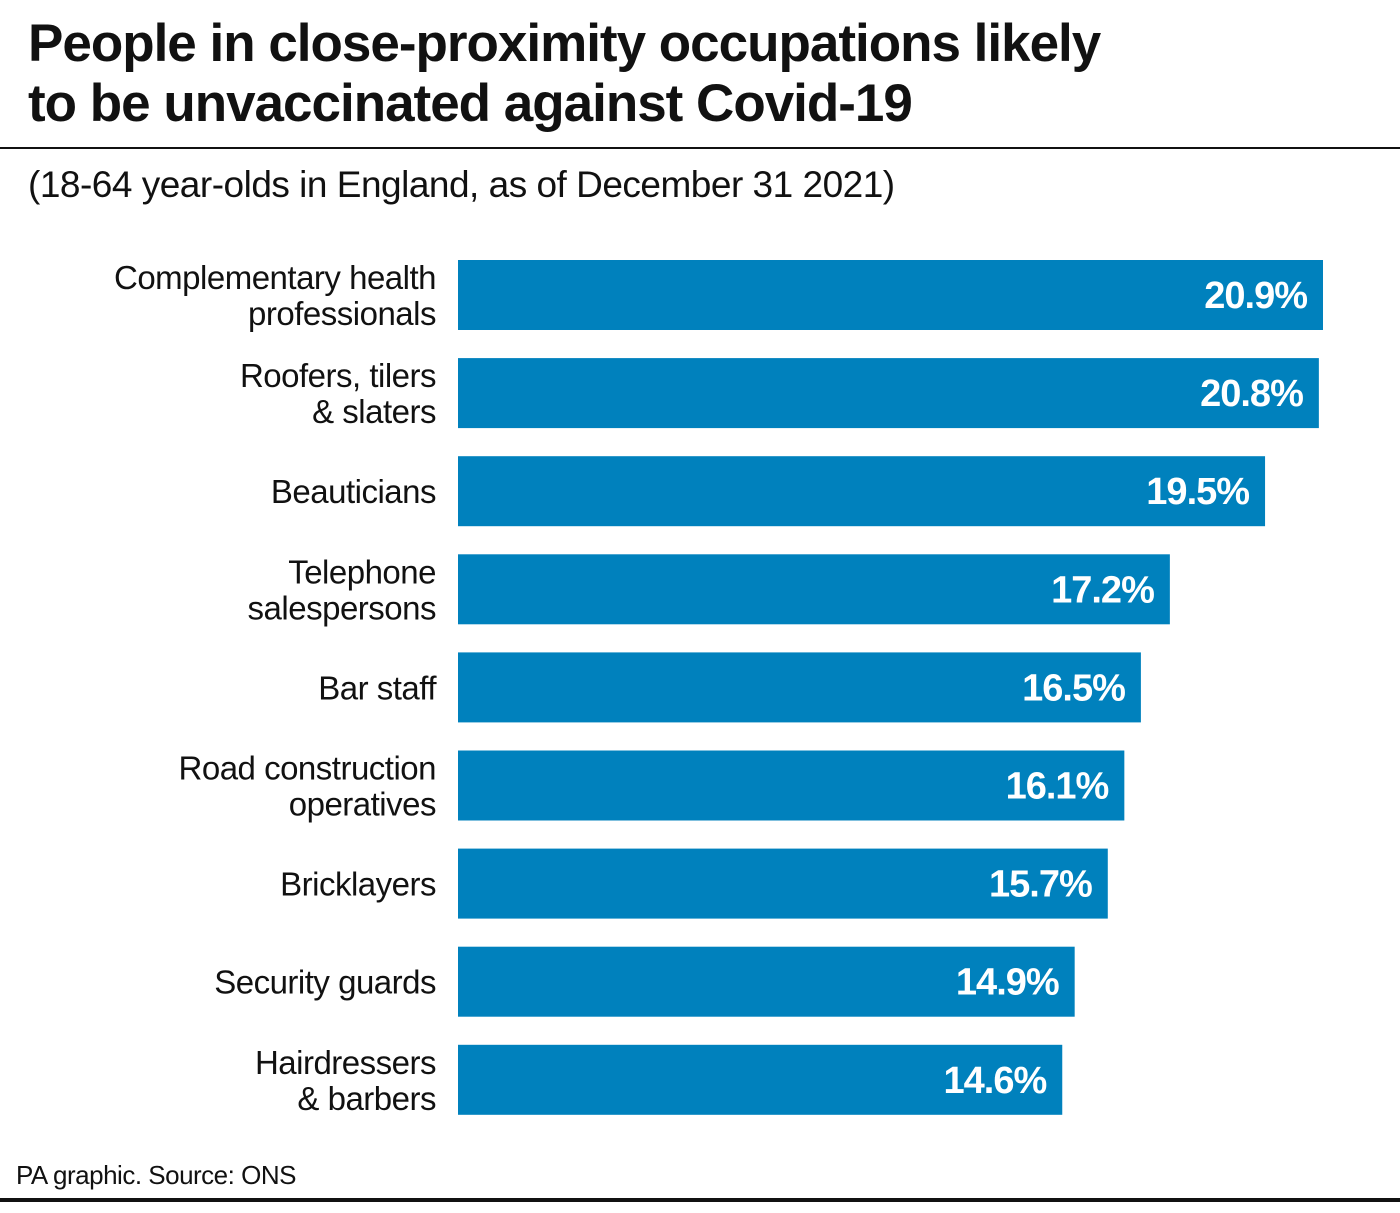 This screenshot has width=1400, height=1213. Describe the element at coordinates (470, 103) in the screenshot. I see `title-line: to be unvaccinated against Covid-19` at that location.